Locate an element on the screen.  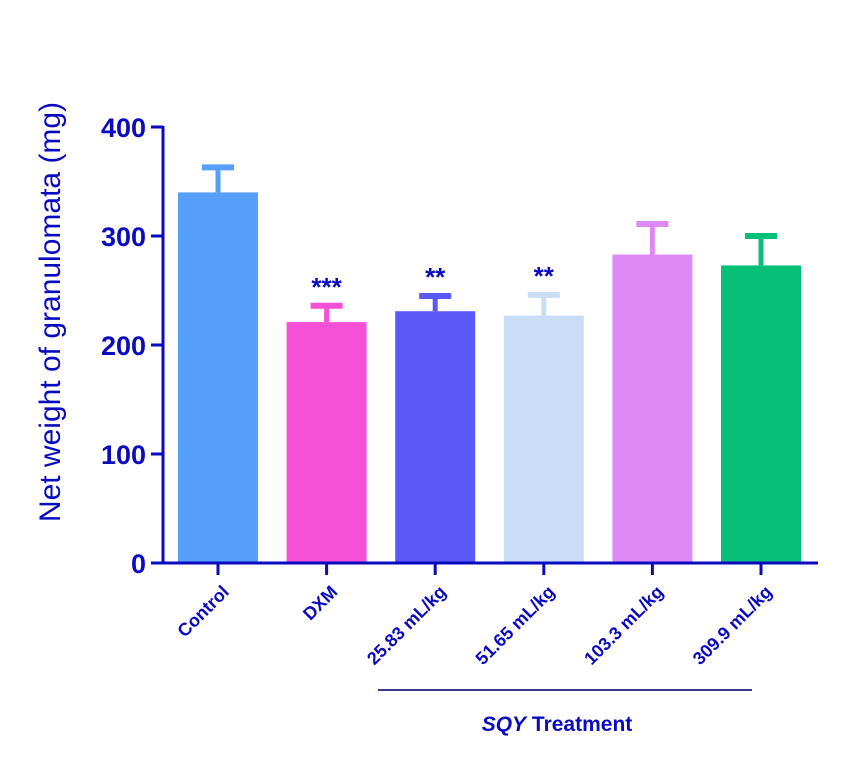
y-tick-label-2: 200 is located at coordinates (123, 346).